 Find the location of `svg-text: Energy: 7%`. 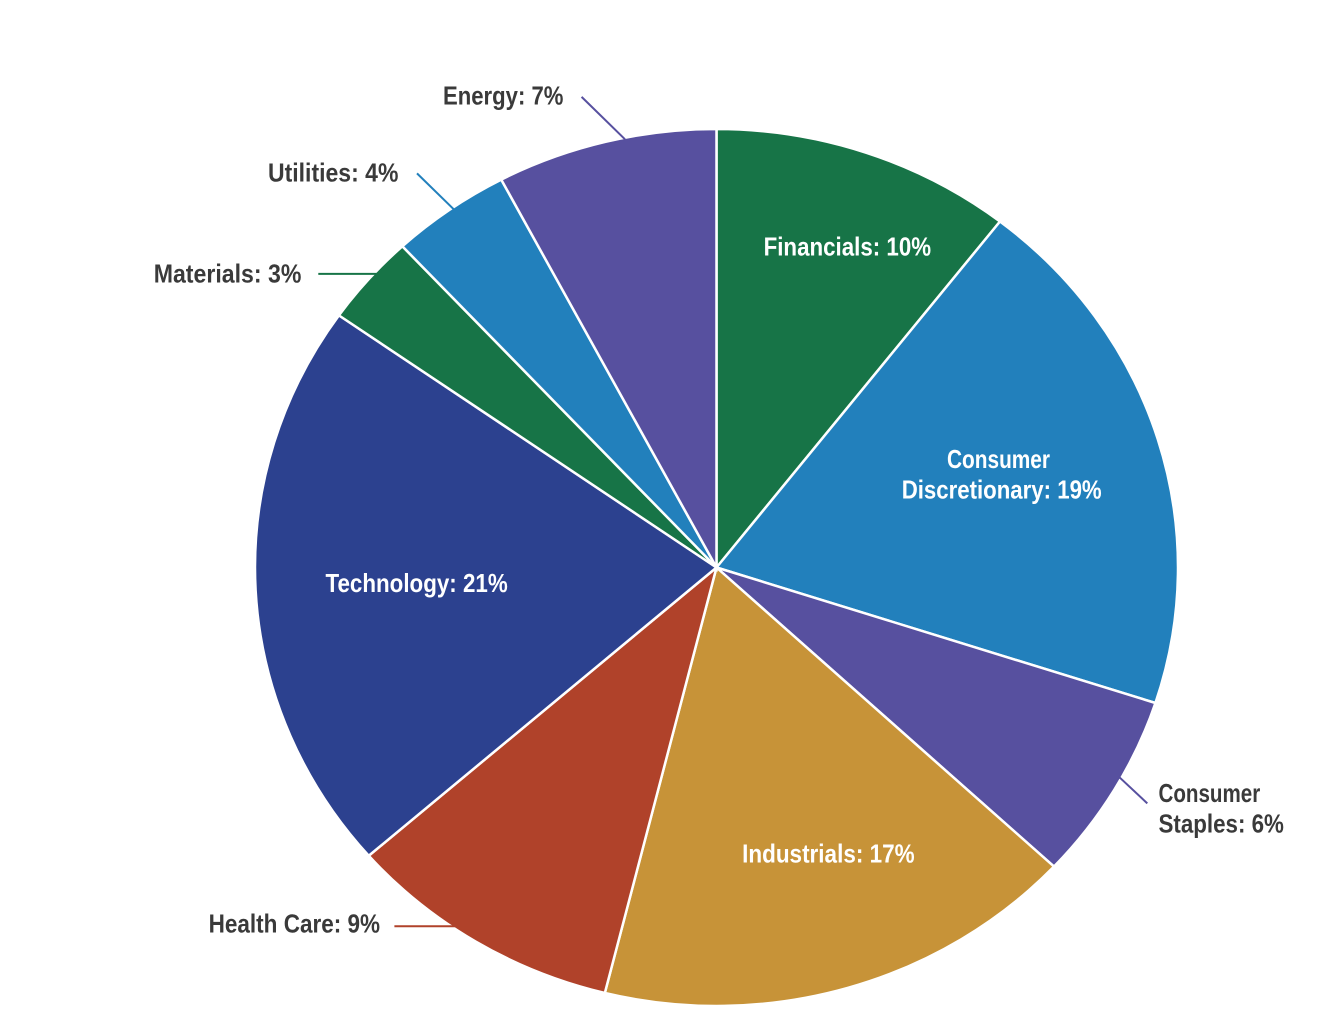

svg-text: Energy: 7% is located at coordinates (503, 96).